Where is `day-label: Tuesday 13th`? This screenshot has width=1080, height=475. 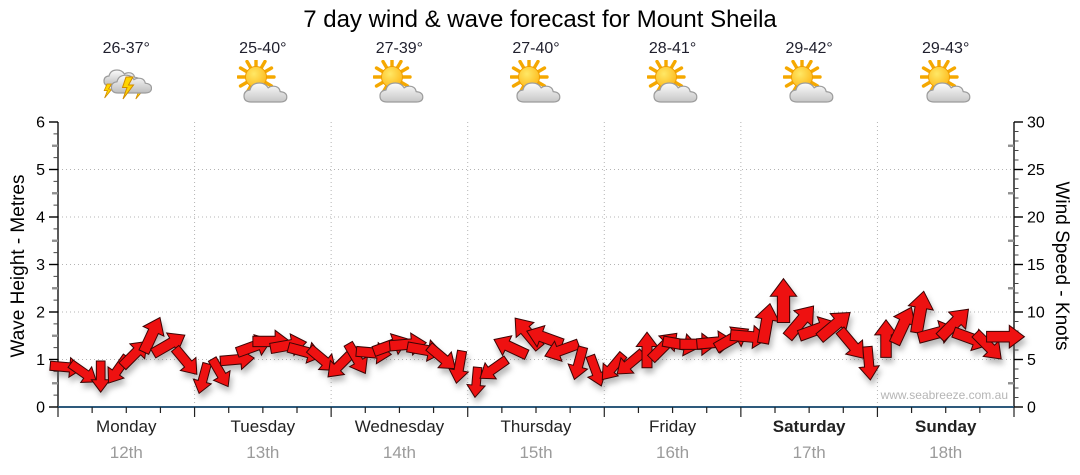 day-label: Tuesday 13th is located at coordinates (263, 440).